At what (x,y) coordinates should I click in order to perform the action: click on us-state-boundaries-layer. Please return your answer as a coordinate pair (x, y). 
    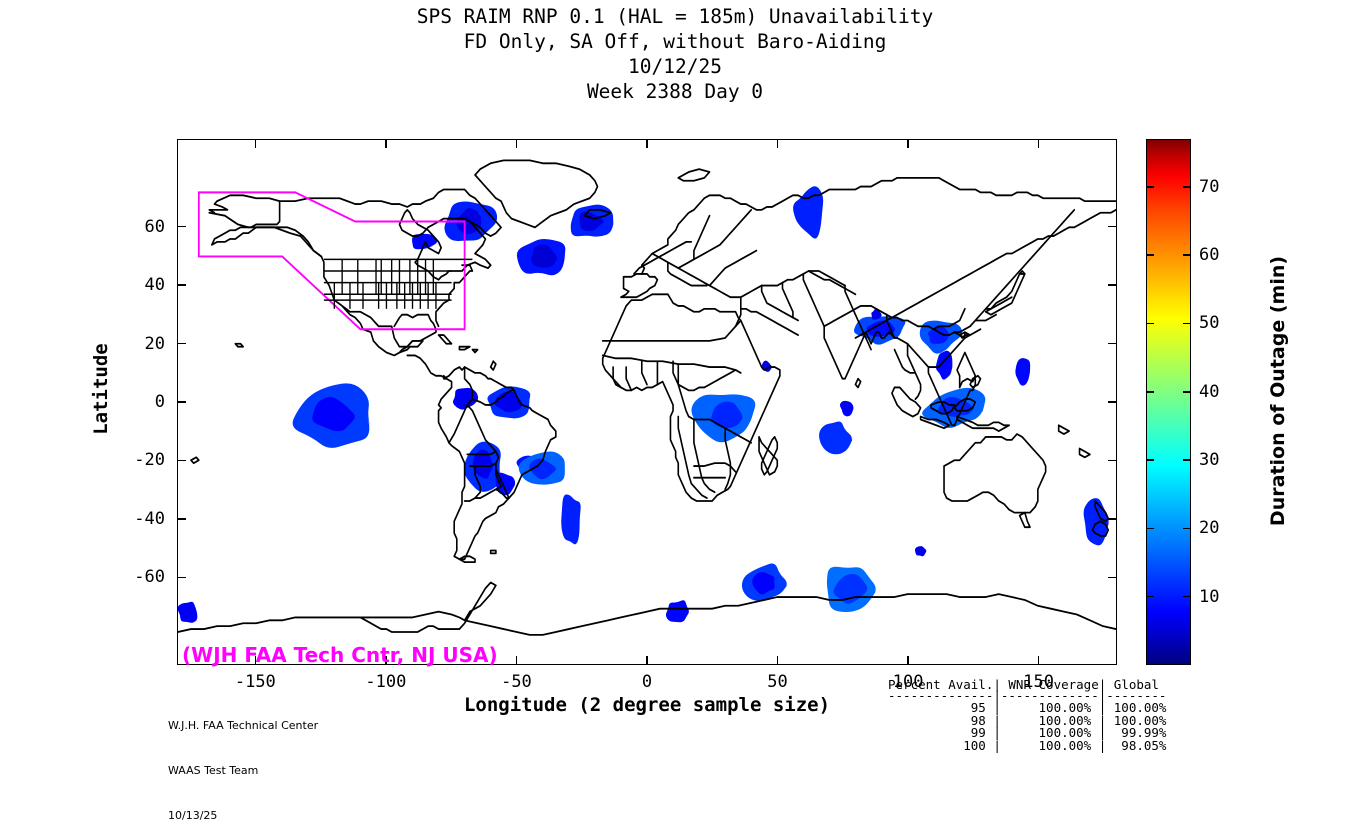
    Looking at the image, I should click on (398, 283).